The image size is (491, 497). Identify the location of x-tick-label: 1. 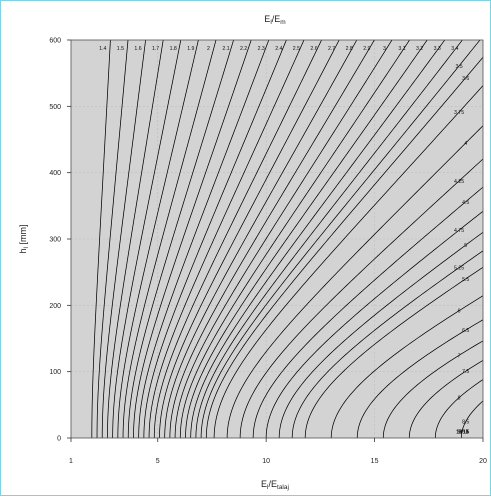
(71, 461).